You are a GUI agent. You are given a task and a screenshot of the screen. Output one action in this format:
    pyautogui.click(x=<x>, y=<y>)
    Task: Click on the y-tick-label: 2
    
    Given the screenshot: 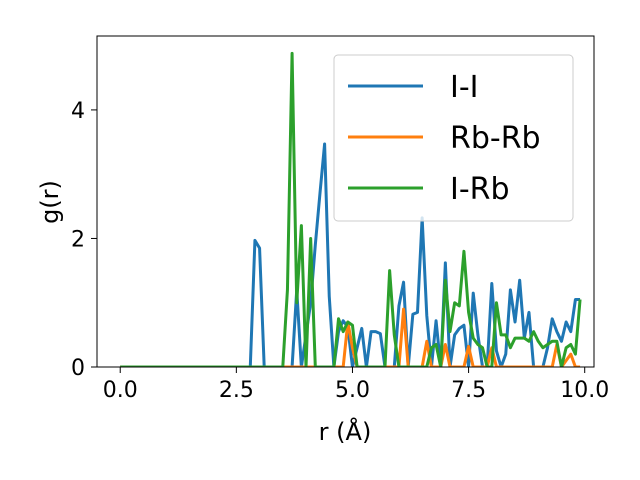 What is the action you would take?
    pyautogui.click(x=78, y=239)
    